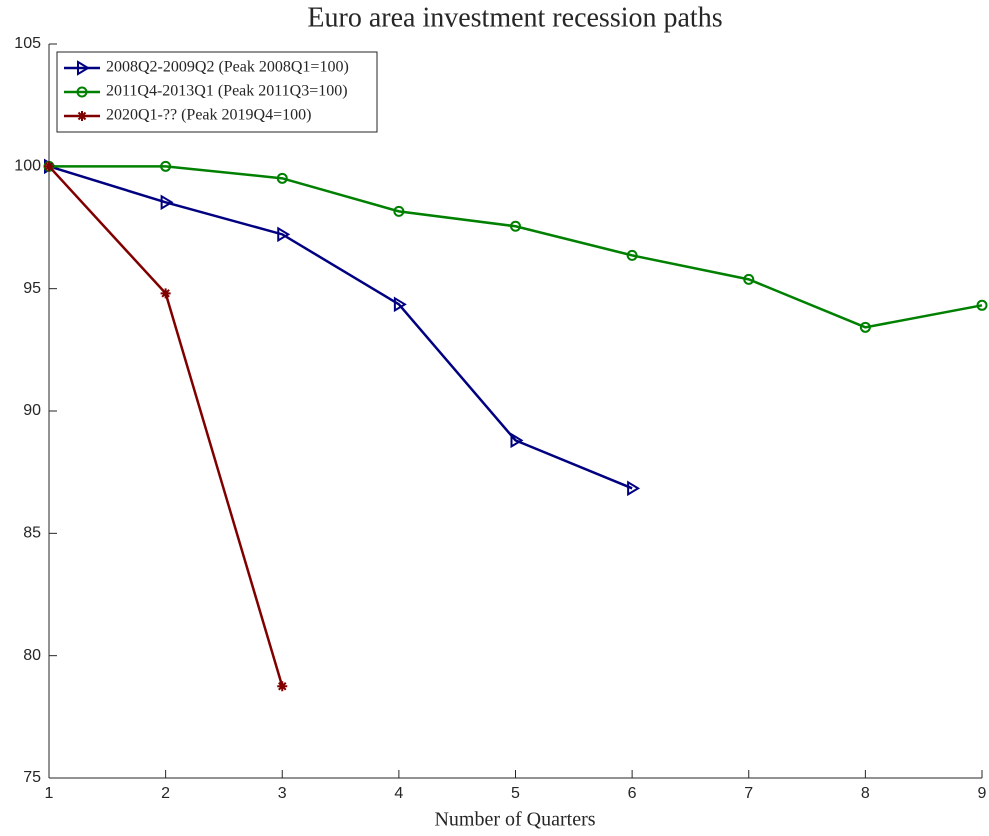  What do you see at coordinates (398, 793) in the screenshot?
I see `x-tick-label: 4` at bounding box center [398, 793].